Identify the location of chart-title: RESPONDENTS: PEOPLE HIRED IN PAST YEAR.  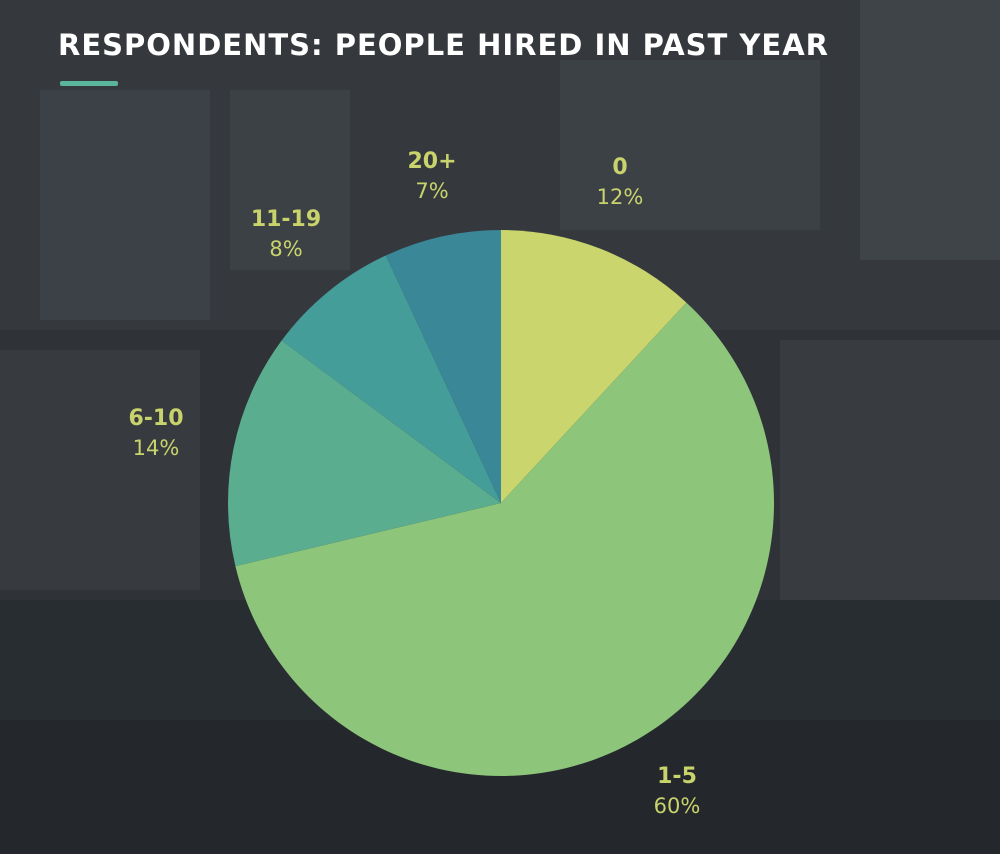
(443, 45).